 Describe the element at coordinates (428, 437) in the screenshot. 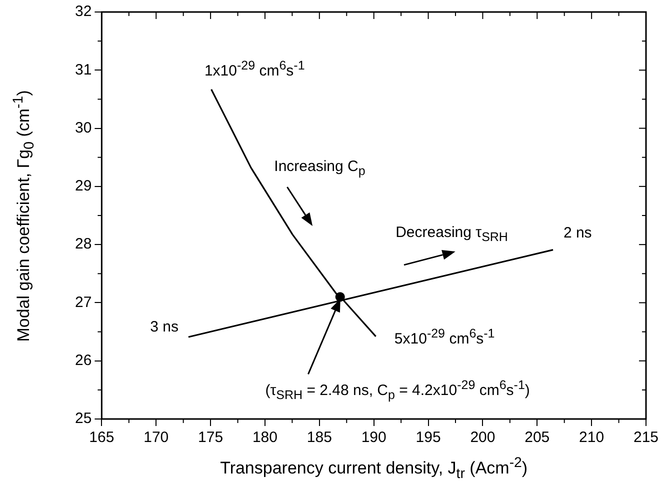

I see `x-tick-label: 195` at that location.